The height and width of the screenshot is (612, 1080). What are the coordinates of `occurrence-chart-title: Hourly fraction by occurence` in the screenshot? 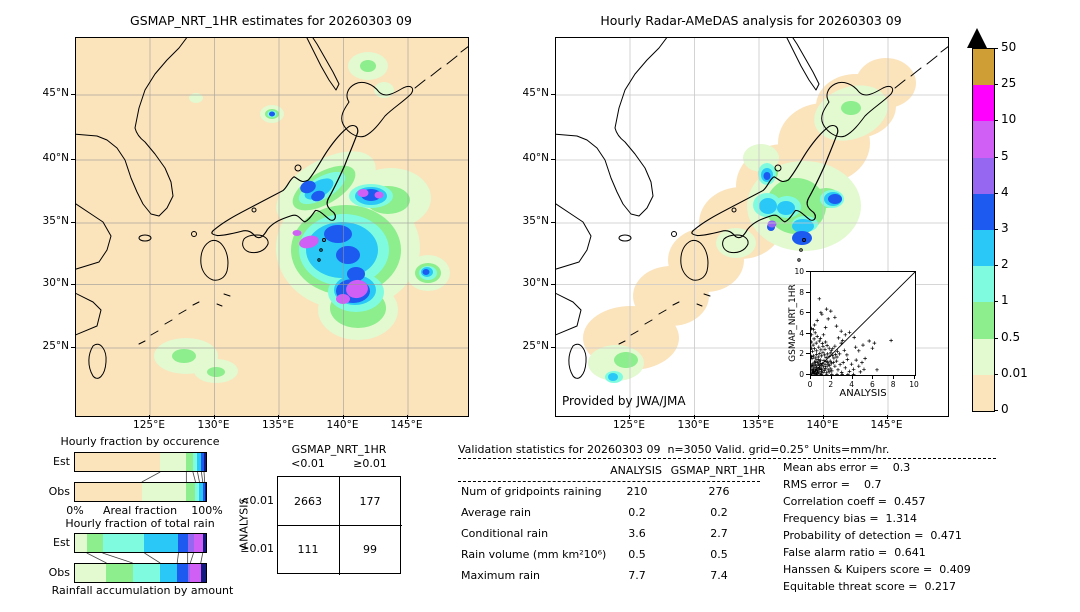 It's located at (140, 441).